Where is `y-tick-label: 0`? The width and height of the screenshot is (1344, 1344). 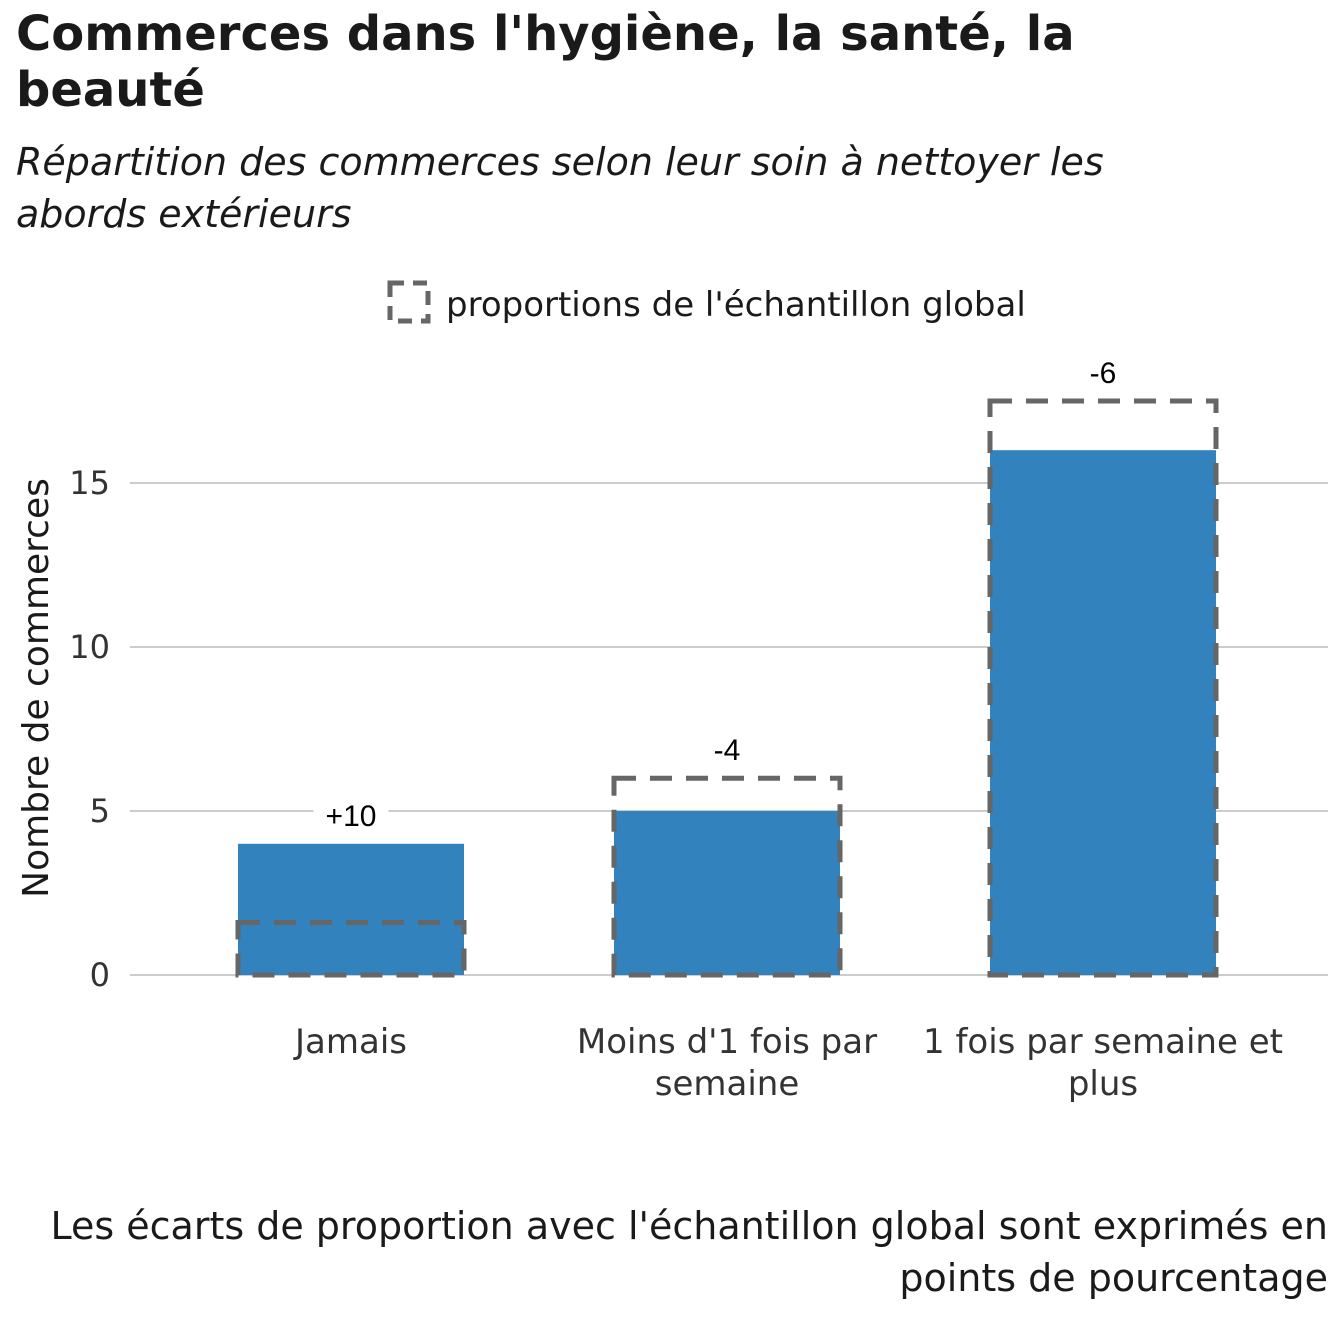
y-tick-label: 0 is located at coordinates (100, 975).